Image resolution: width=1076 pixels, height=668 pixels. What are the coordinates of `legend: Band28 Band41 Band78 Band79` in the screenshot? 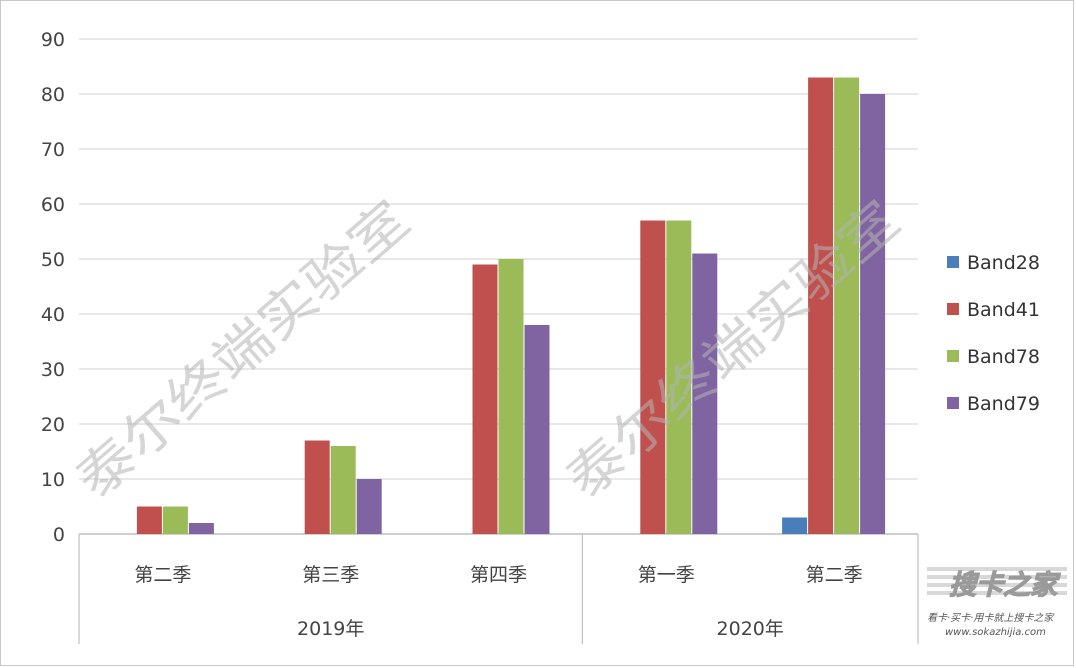 It's located at (993, 333).